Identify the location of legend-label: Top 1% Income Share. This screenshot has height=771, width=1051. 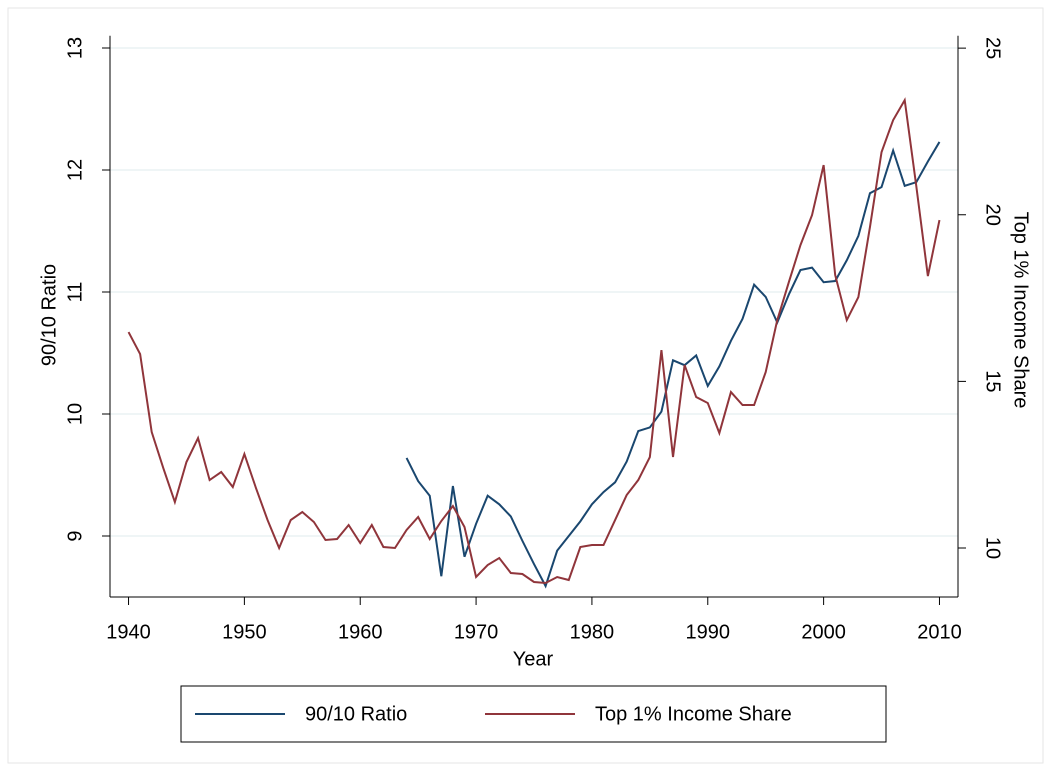
(693, 714).